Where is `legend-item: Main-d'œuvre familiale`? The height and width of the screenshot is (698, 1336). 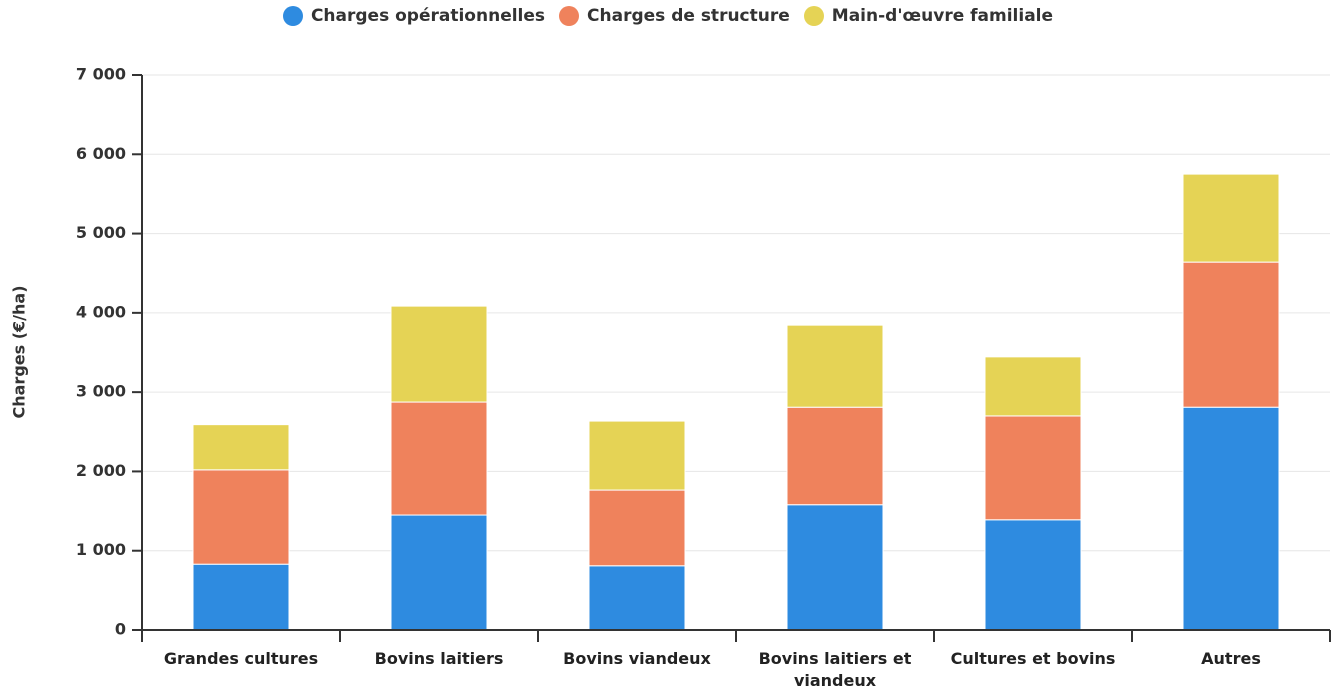 legend-item: Main-d'œuvre familiale is located at coordinates (928, 16).